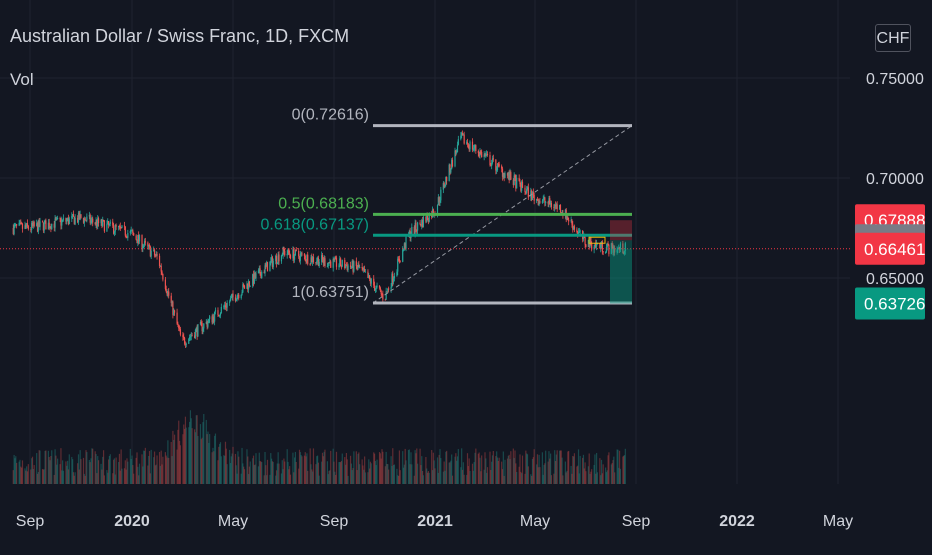 The width and height of the screenshot is (932, 555). What do you see at coordinates (890, 248) in the screenshot?
I see `price-badge` at bounding box center [890, 248].